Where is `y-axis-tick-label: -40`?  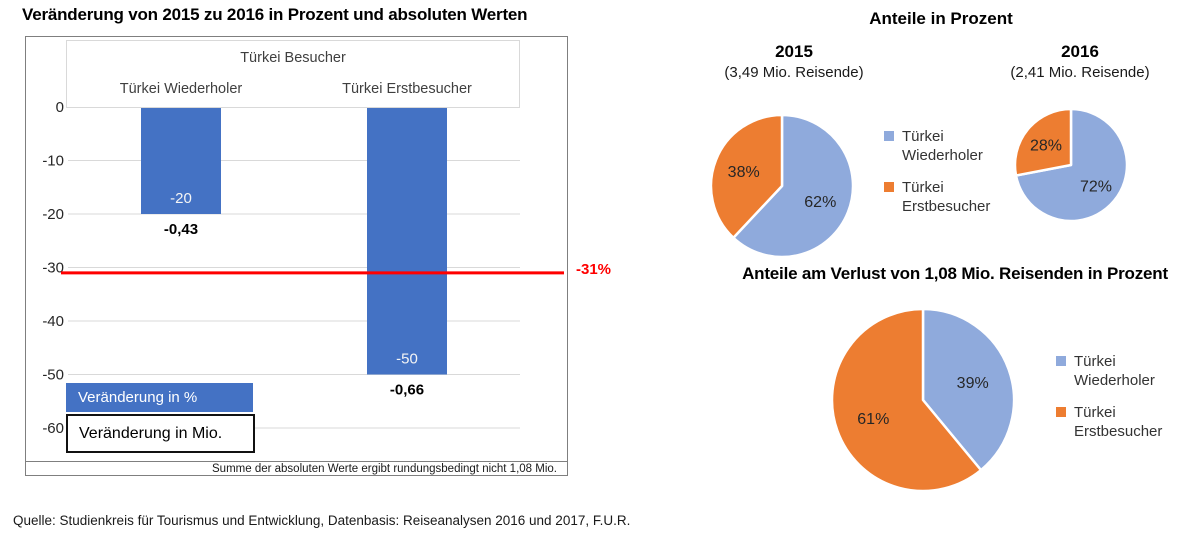
y-axis-tick-label: -40 is located at coordinates (53, 321).